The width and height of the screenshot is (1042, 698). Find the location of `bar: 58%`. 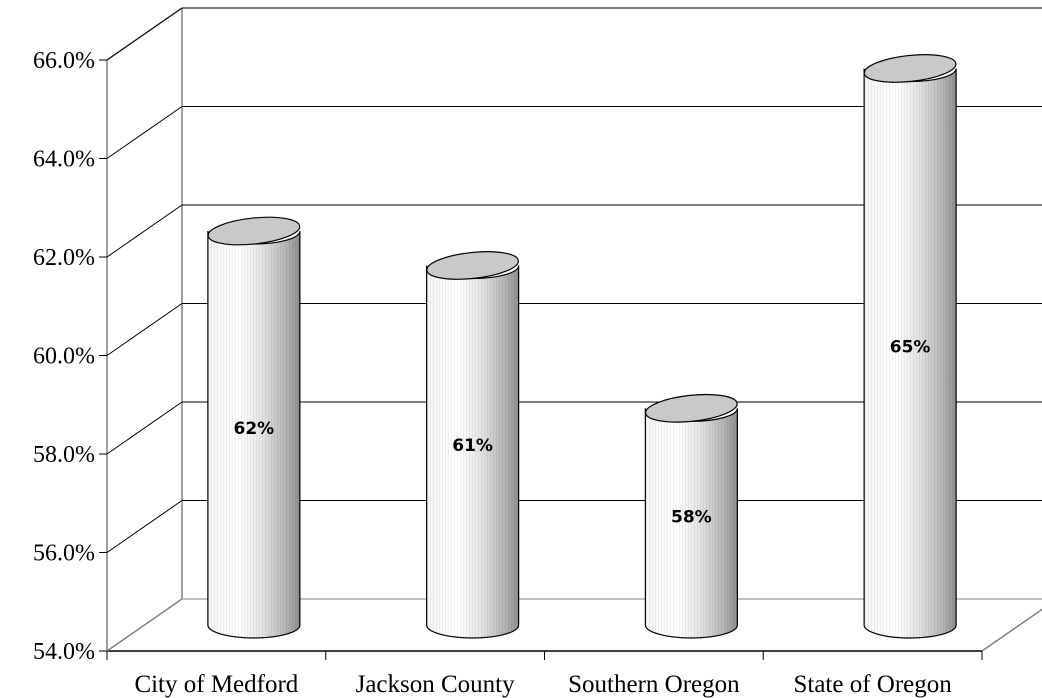

bar: 58% is located at coordinates (691, 516).